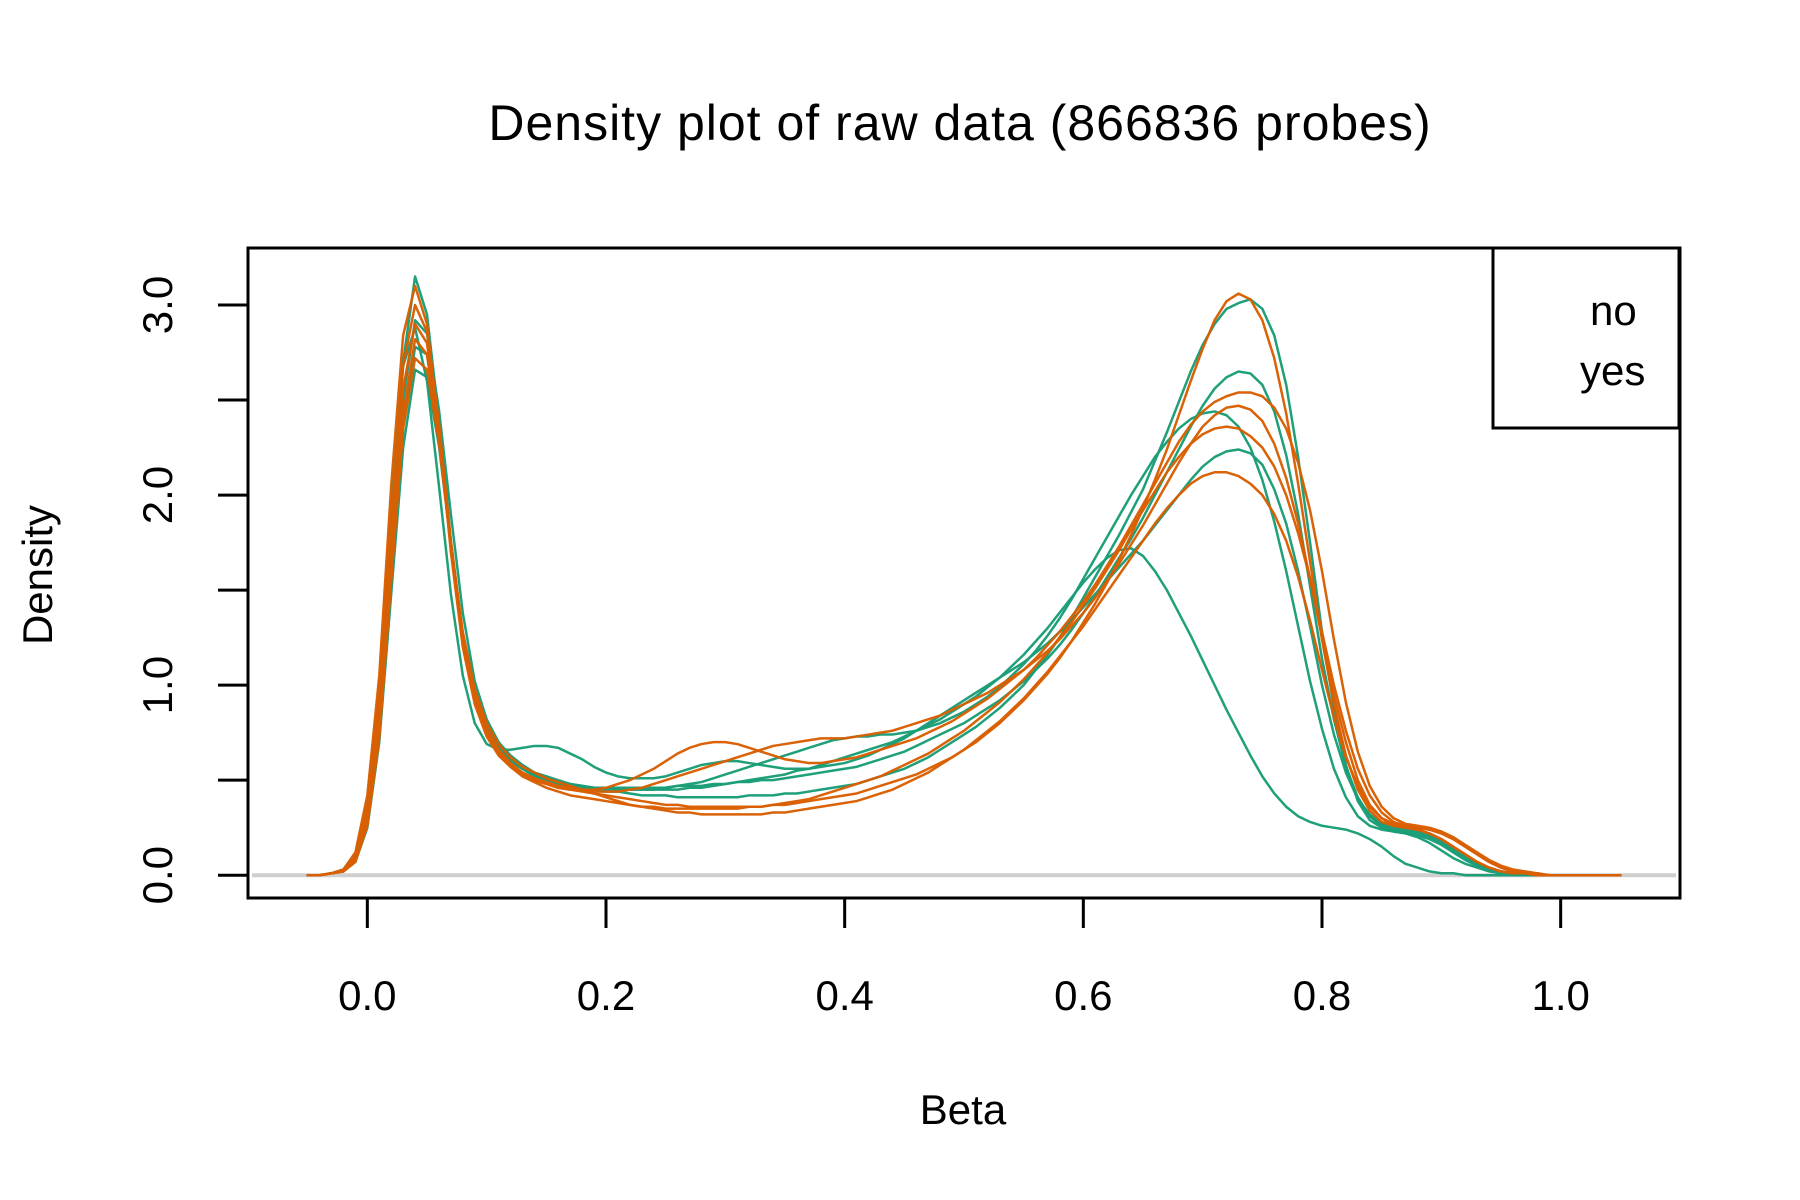  Describe the element at coordinates (37, 575) in the screenshot. I see `y-axis-title: Density` at that location.